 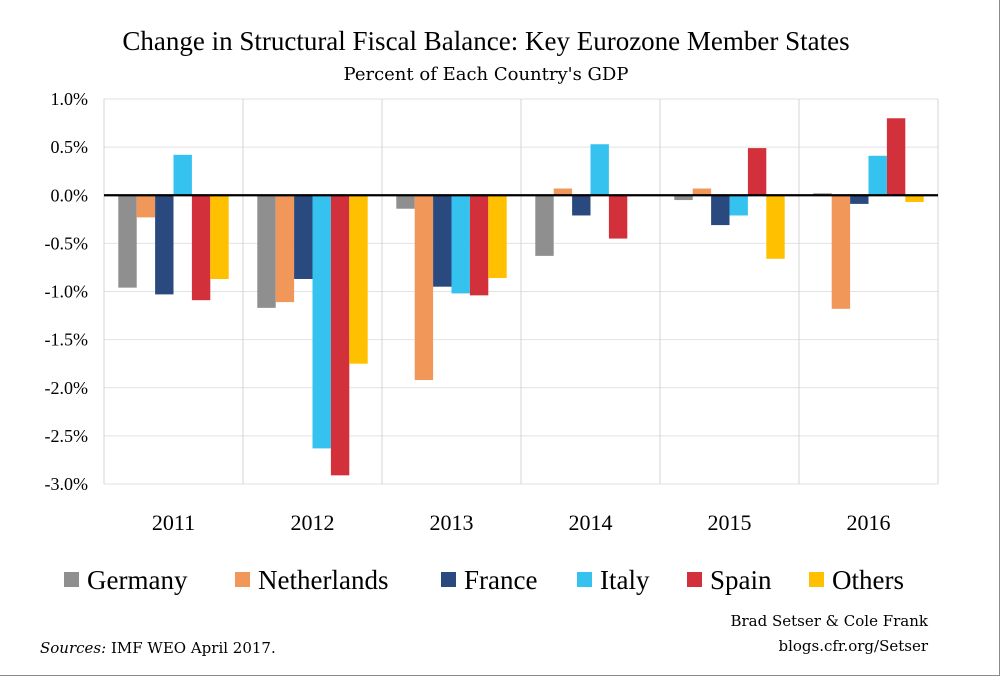 I want to click on x-tick-label: 2014, so click(x=591, y=522).